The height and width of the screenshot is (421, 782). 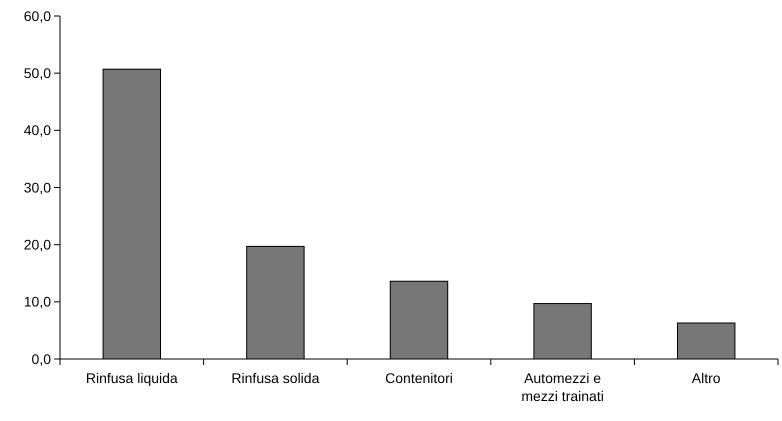 What do you see at coordinates (562, 387) in the screenshot?
I see `x-tick-label: Automezzi e mezzi trainati` at bounding box center [562, 387].